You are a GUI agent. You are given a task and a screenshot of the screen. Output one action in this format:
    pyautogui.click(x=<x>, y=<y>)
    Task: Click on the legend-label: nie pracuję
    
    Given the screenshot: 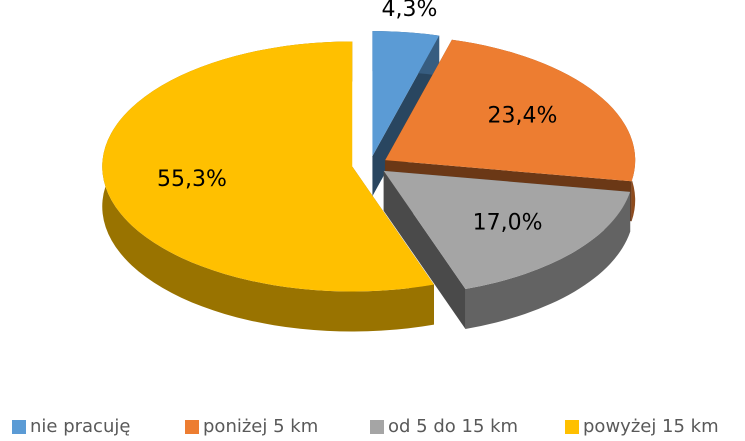 What is the action you would take?
    pyautogui.click(x=80, y=426)
    